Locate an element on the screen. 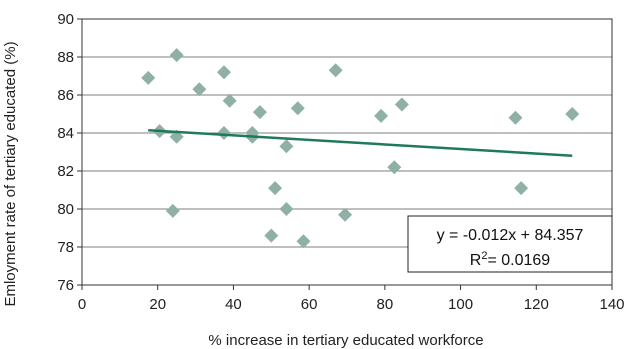 The image size is (628, 349). x-tick-label: 40 is located at coordinates (233, 304).